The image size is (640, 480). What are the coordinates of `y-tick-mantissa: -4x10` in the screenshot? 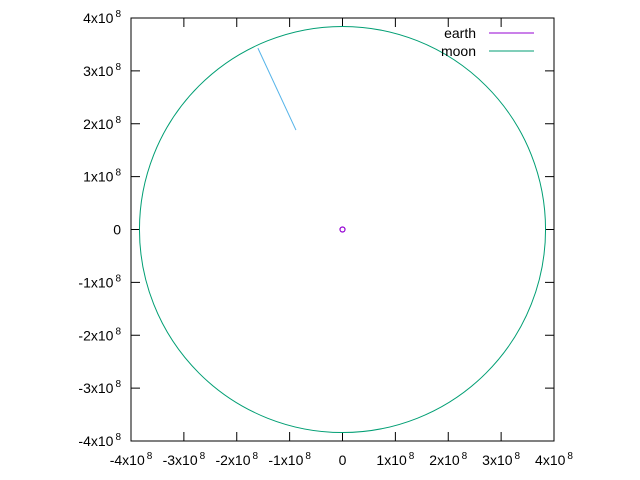 It's located at (95, 441).